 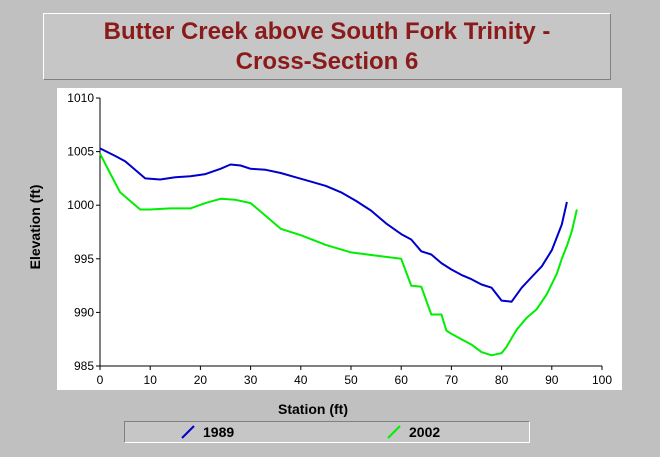 I want to click on x-tick-label: 70, so click(x=452, y=380).